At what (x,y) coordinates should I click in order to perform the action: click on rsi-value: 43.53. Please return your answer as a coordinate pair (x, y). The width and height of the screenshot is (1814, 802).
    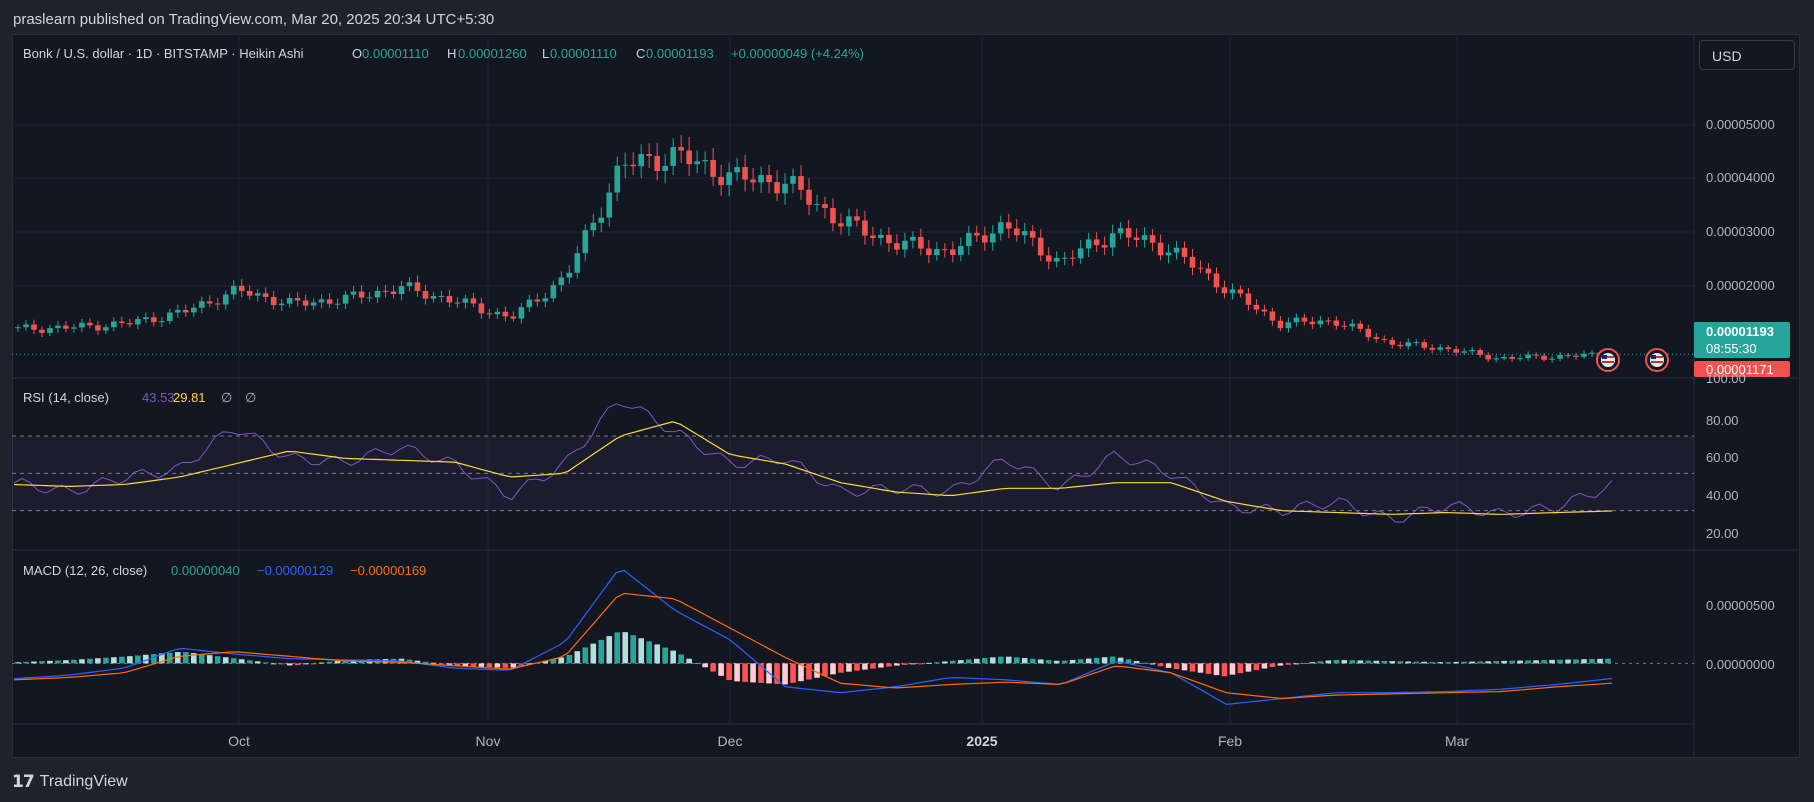
    Looking at the image, I should click on (158, 397).